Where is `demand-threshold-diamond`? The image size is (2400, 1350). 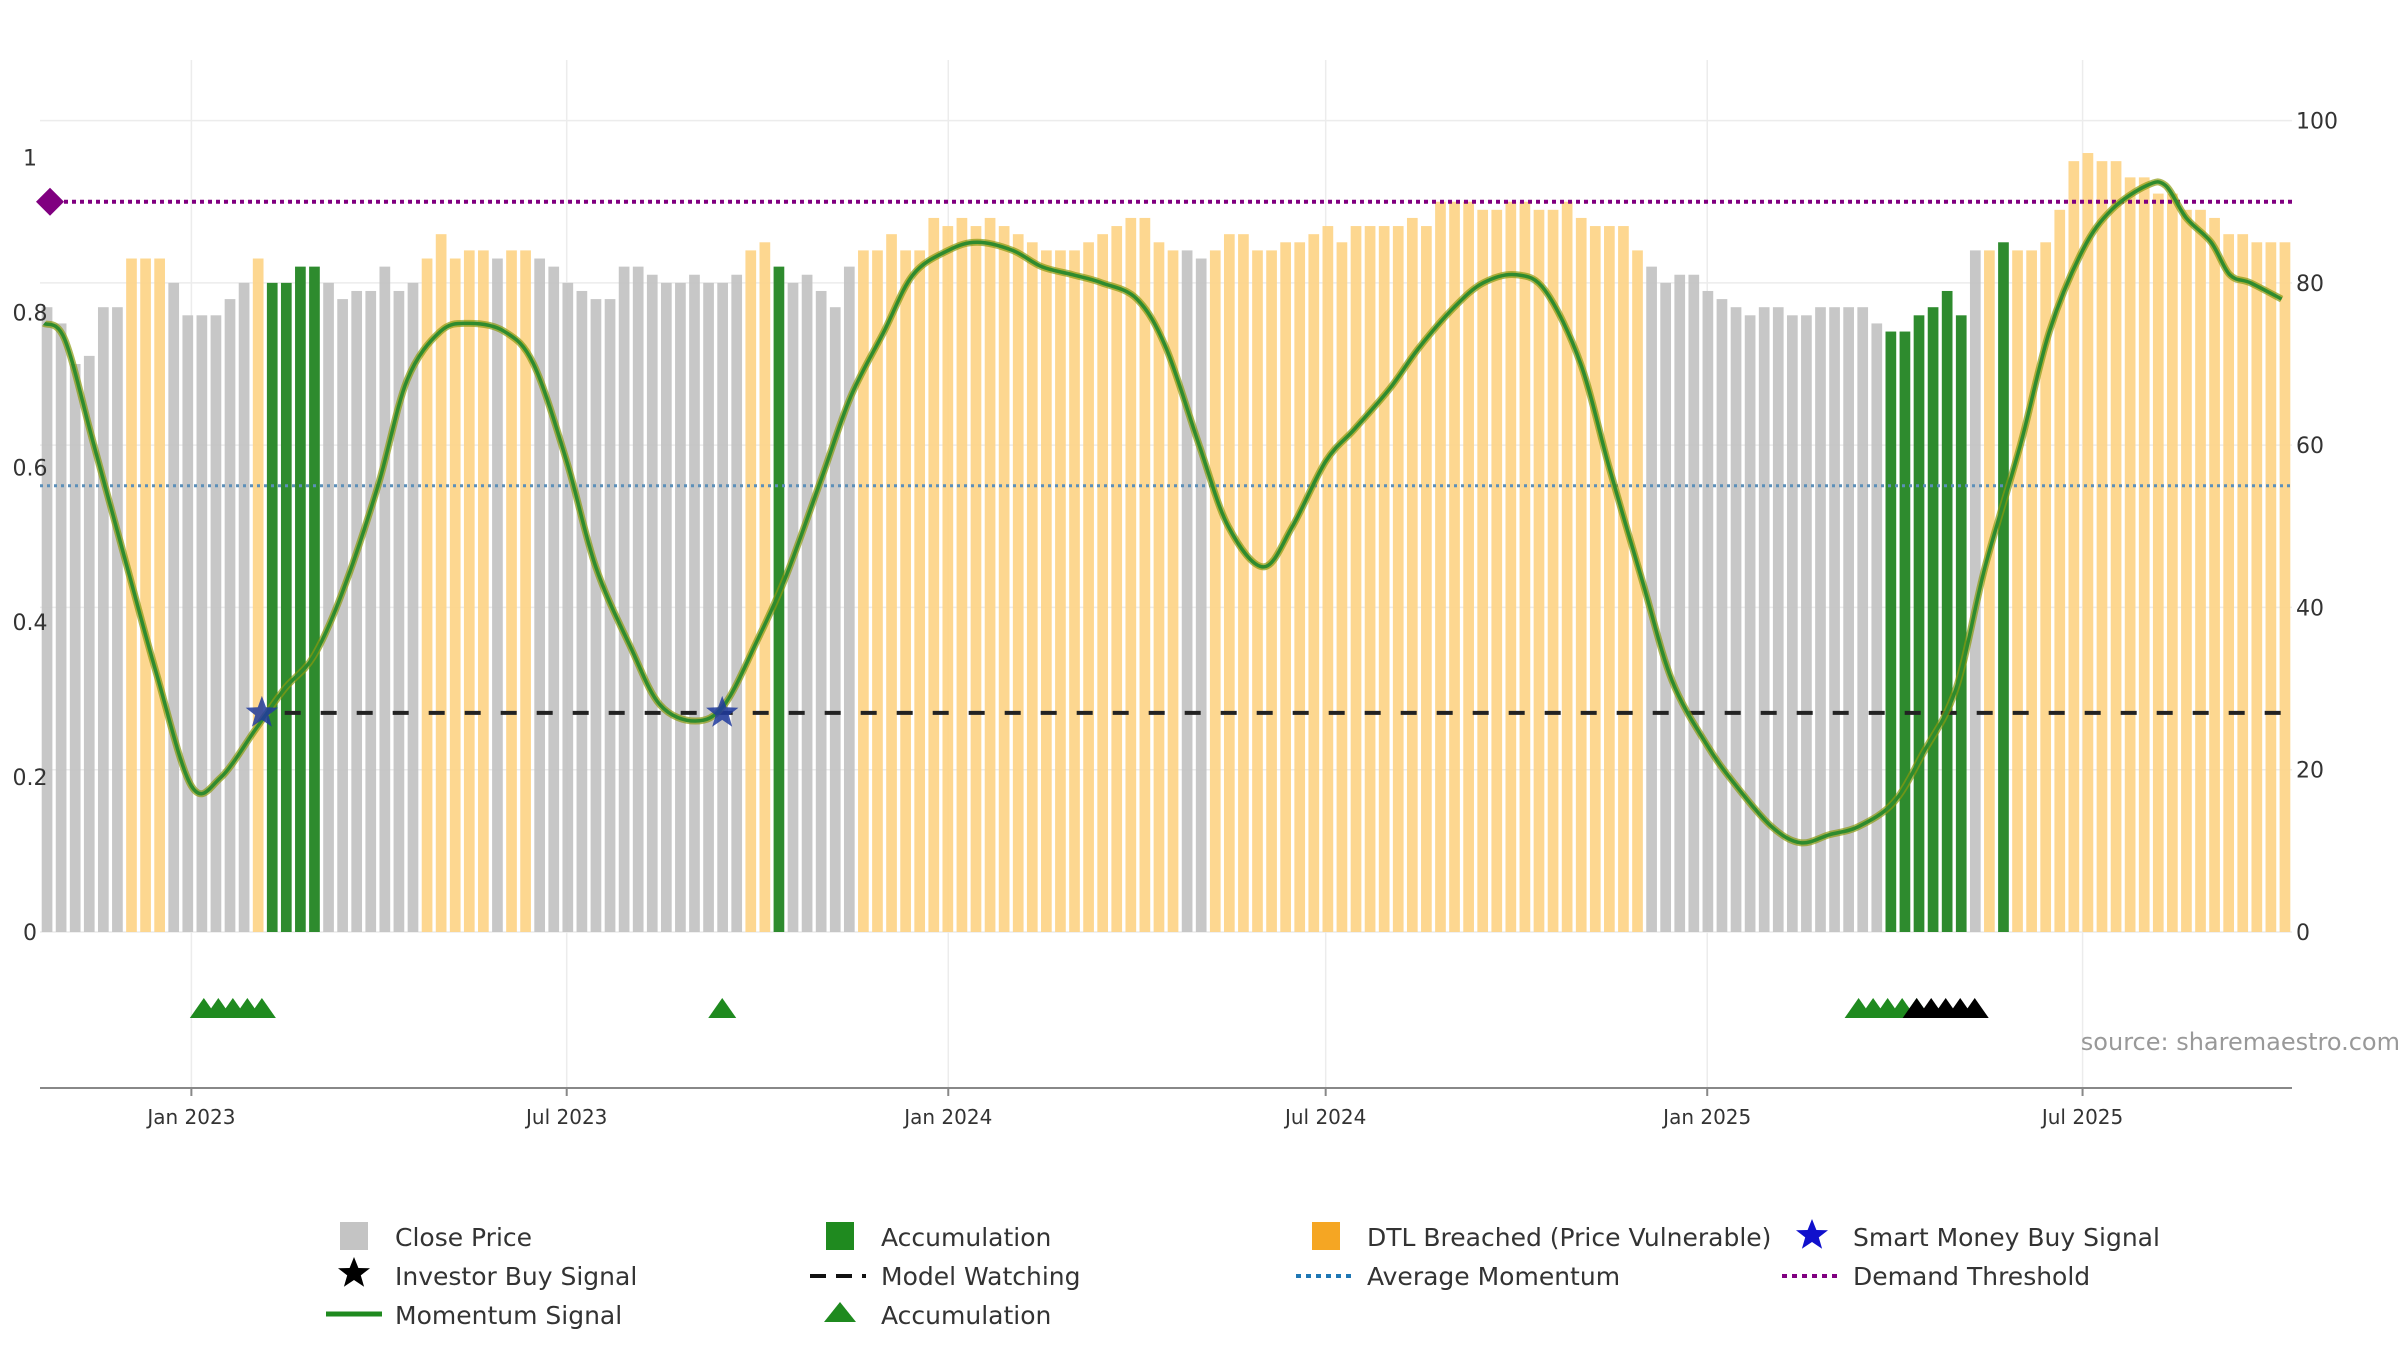
demand-threshold-diamond is located at coordinates (50, 201).